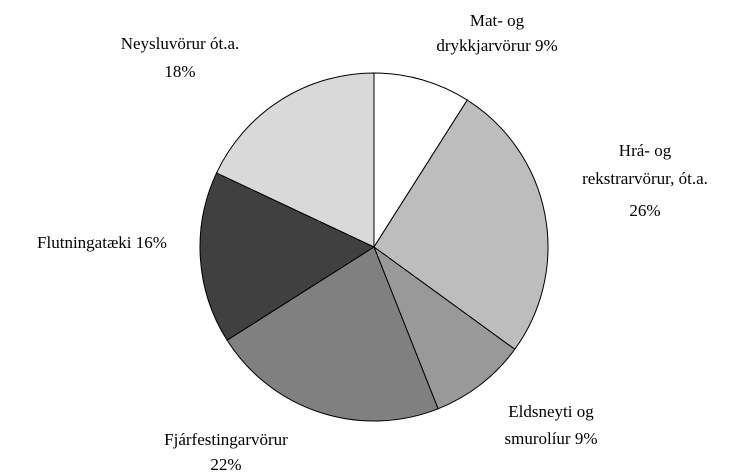 Image resolution: width=735 pixels, height=476 pixels. Describe the element at coordinates (537, 438) in the screenshot. I see `label-category: smurolíur` at that location.